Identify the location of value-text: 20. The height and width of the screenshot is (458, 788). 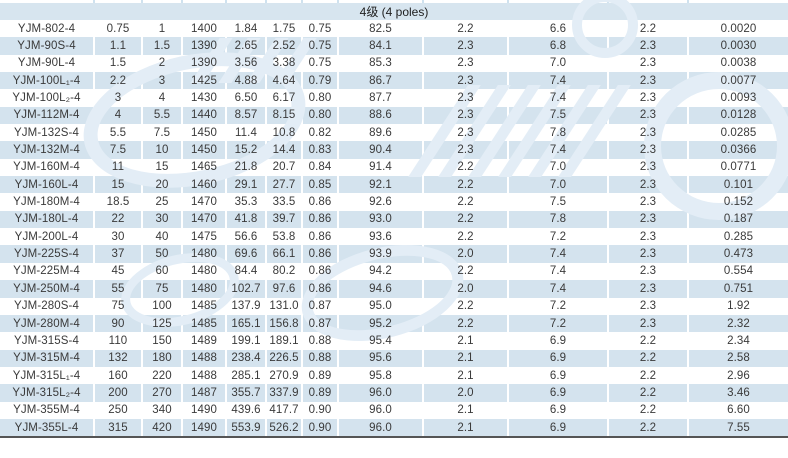
(162, 184).